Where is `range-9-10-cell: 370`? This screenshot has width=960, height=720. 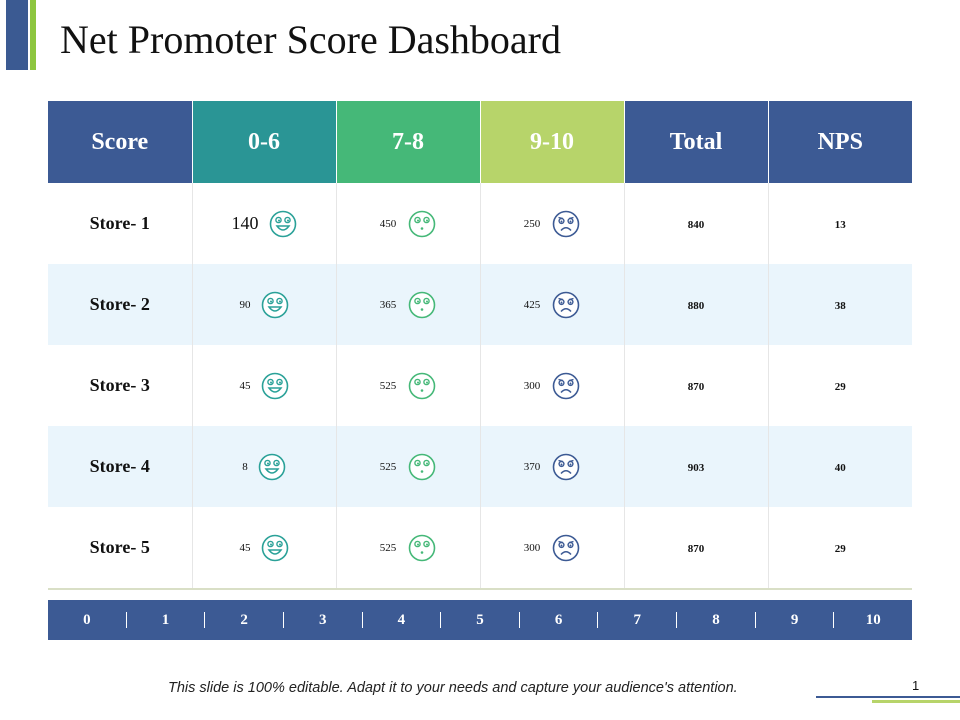
range-9-10-cell: 370 is located at coordinates (552, 466).